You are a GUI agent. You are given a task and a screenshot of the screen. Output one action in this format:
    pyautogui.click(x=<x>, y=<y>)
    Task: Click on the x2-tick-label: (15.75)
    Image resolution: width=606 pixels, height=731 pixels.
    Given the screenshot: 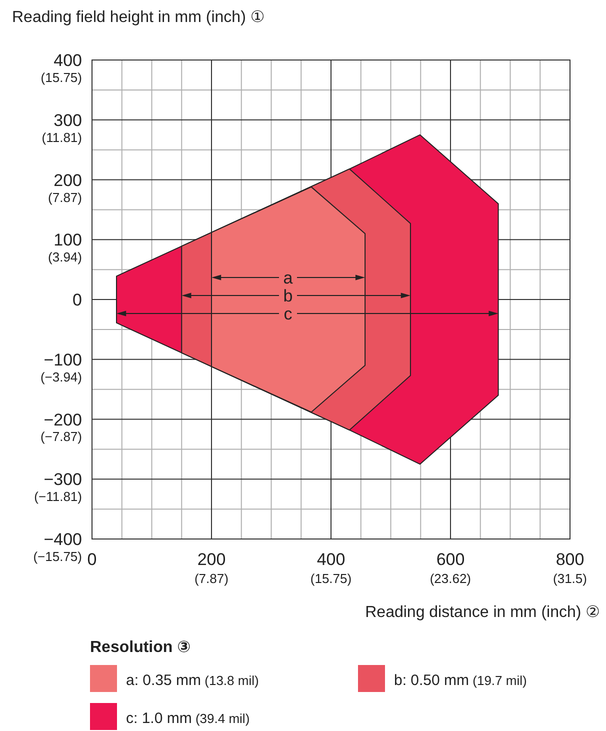 What is the action you would take?
    pyautogui.click(x=331, y=578)
    